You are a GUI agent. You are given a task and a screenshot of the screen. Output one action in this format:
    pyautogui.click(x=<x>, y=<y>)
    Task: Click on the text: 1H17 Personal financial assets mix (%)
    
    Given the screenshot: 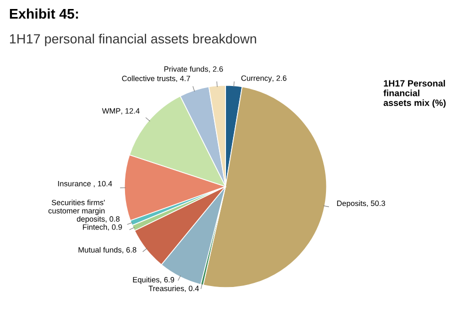 What is the action you would take?
    pyautogui.click(x=415, y=94)
    